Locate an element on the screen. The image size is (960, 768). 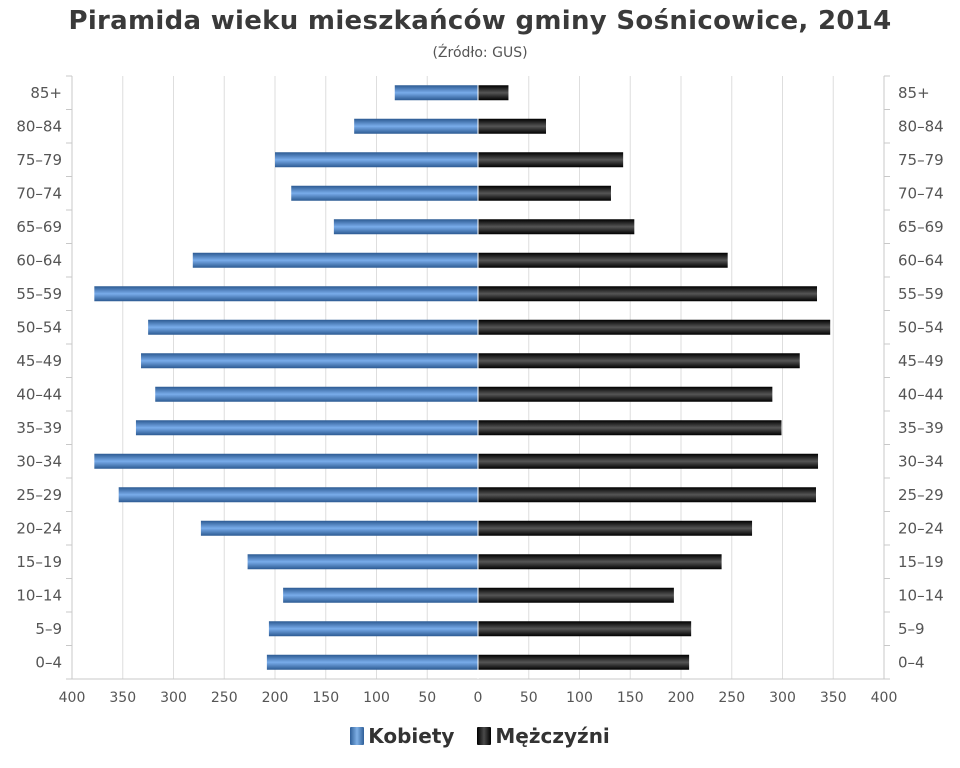
legend-label-kobiety: Kobiety is located at coordinates (411, 735).